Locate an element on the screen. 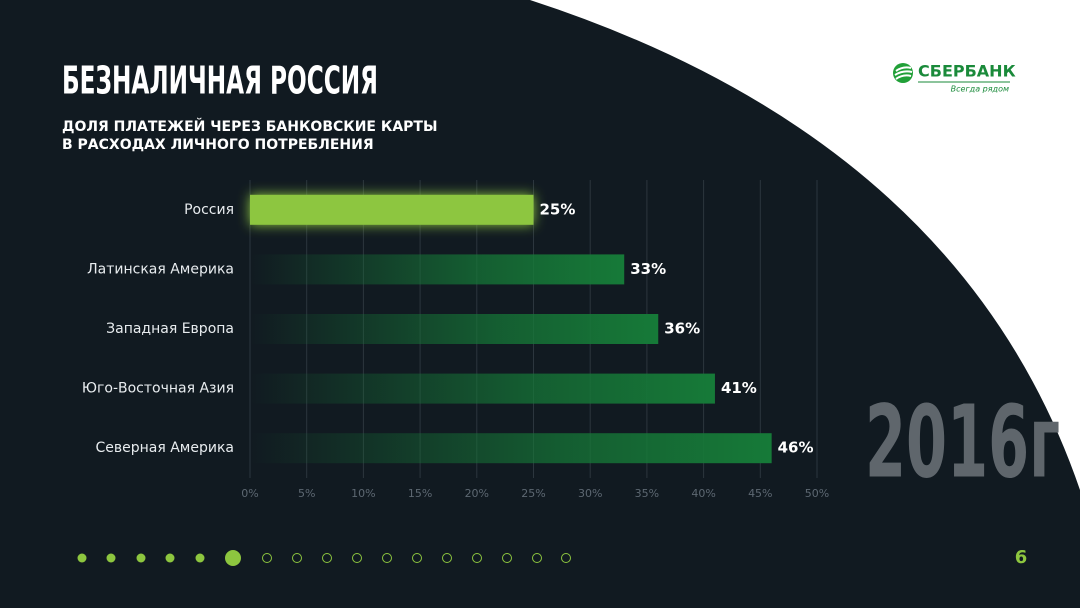  value-label: 36% is located at coordinates (682, 329).